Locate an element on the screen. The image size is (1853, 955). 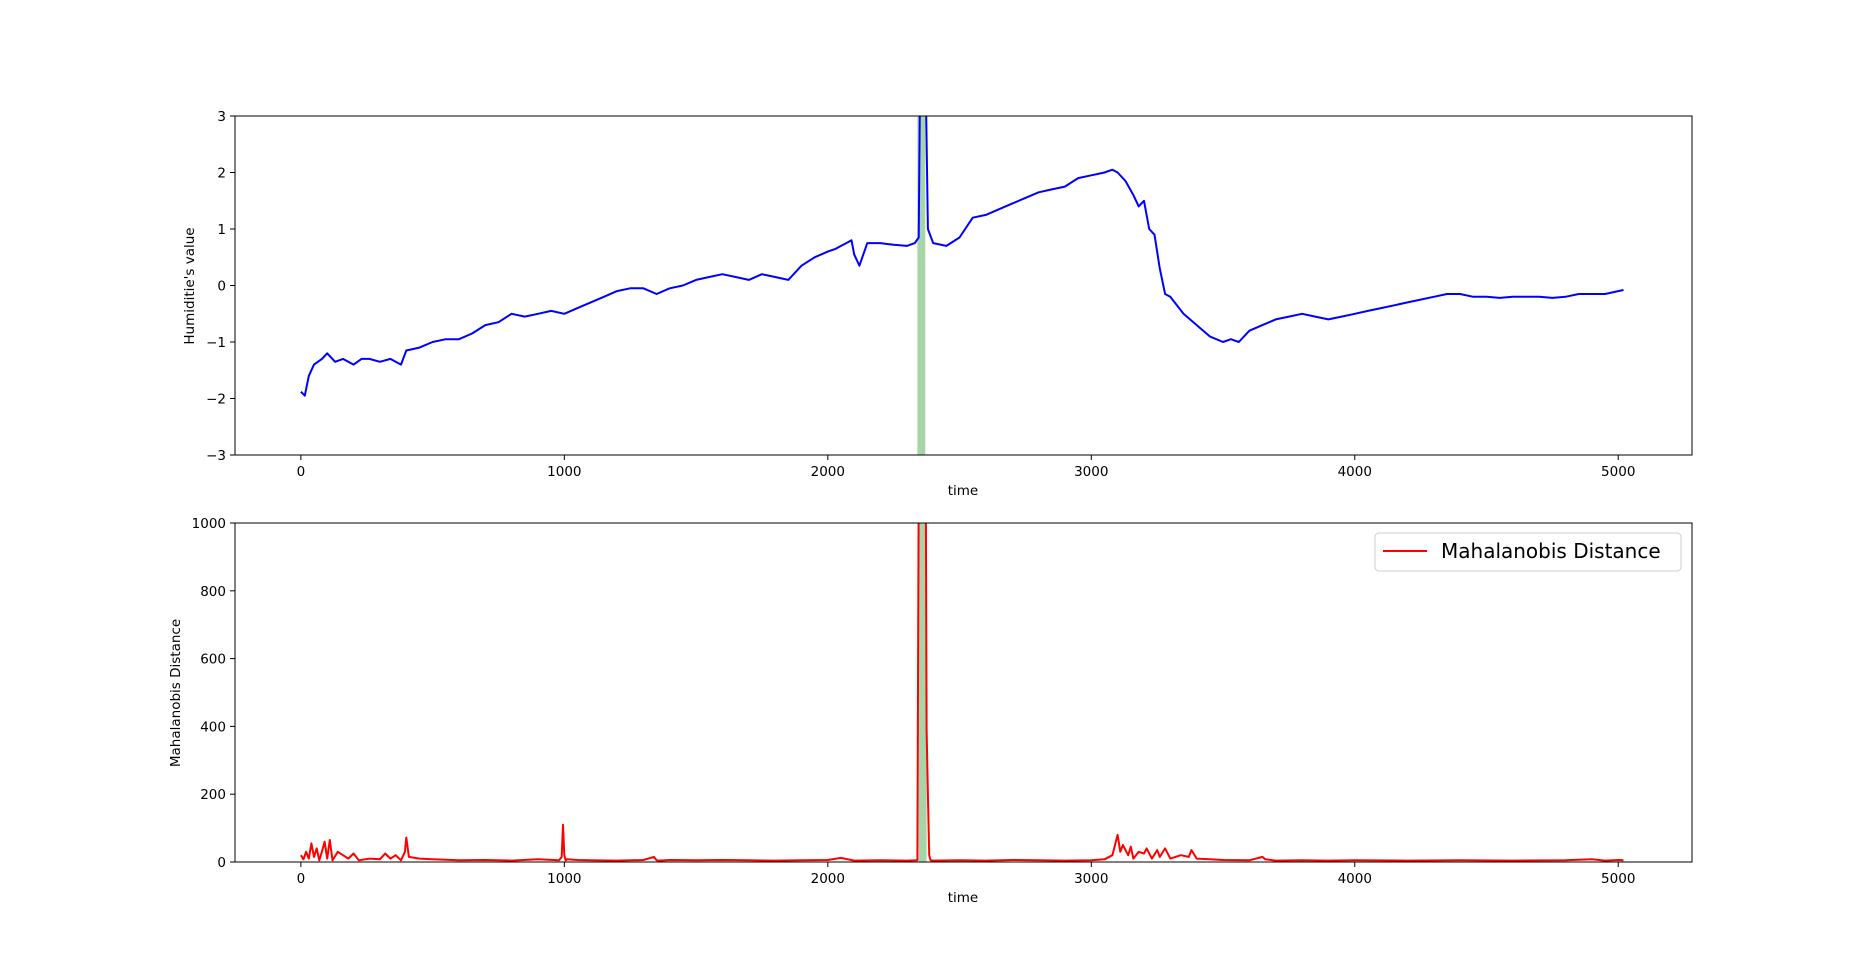
legend-label: Mahalanobis Distance is located at coordinates (1551, 551).